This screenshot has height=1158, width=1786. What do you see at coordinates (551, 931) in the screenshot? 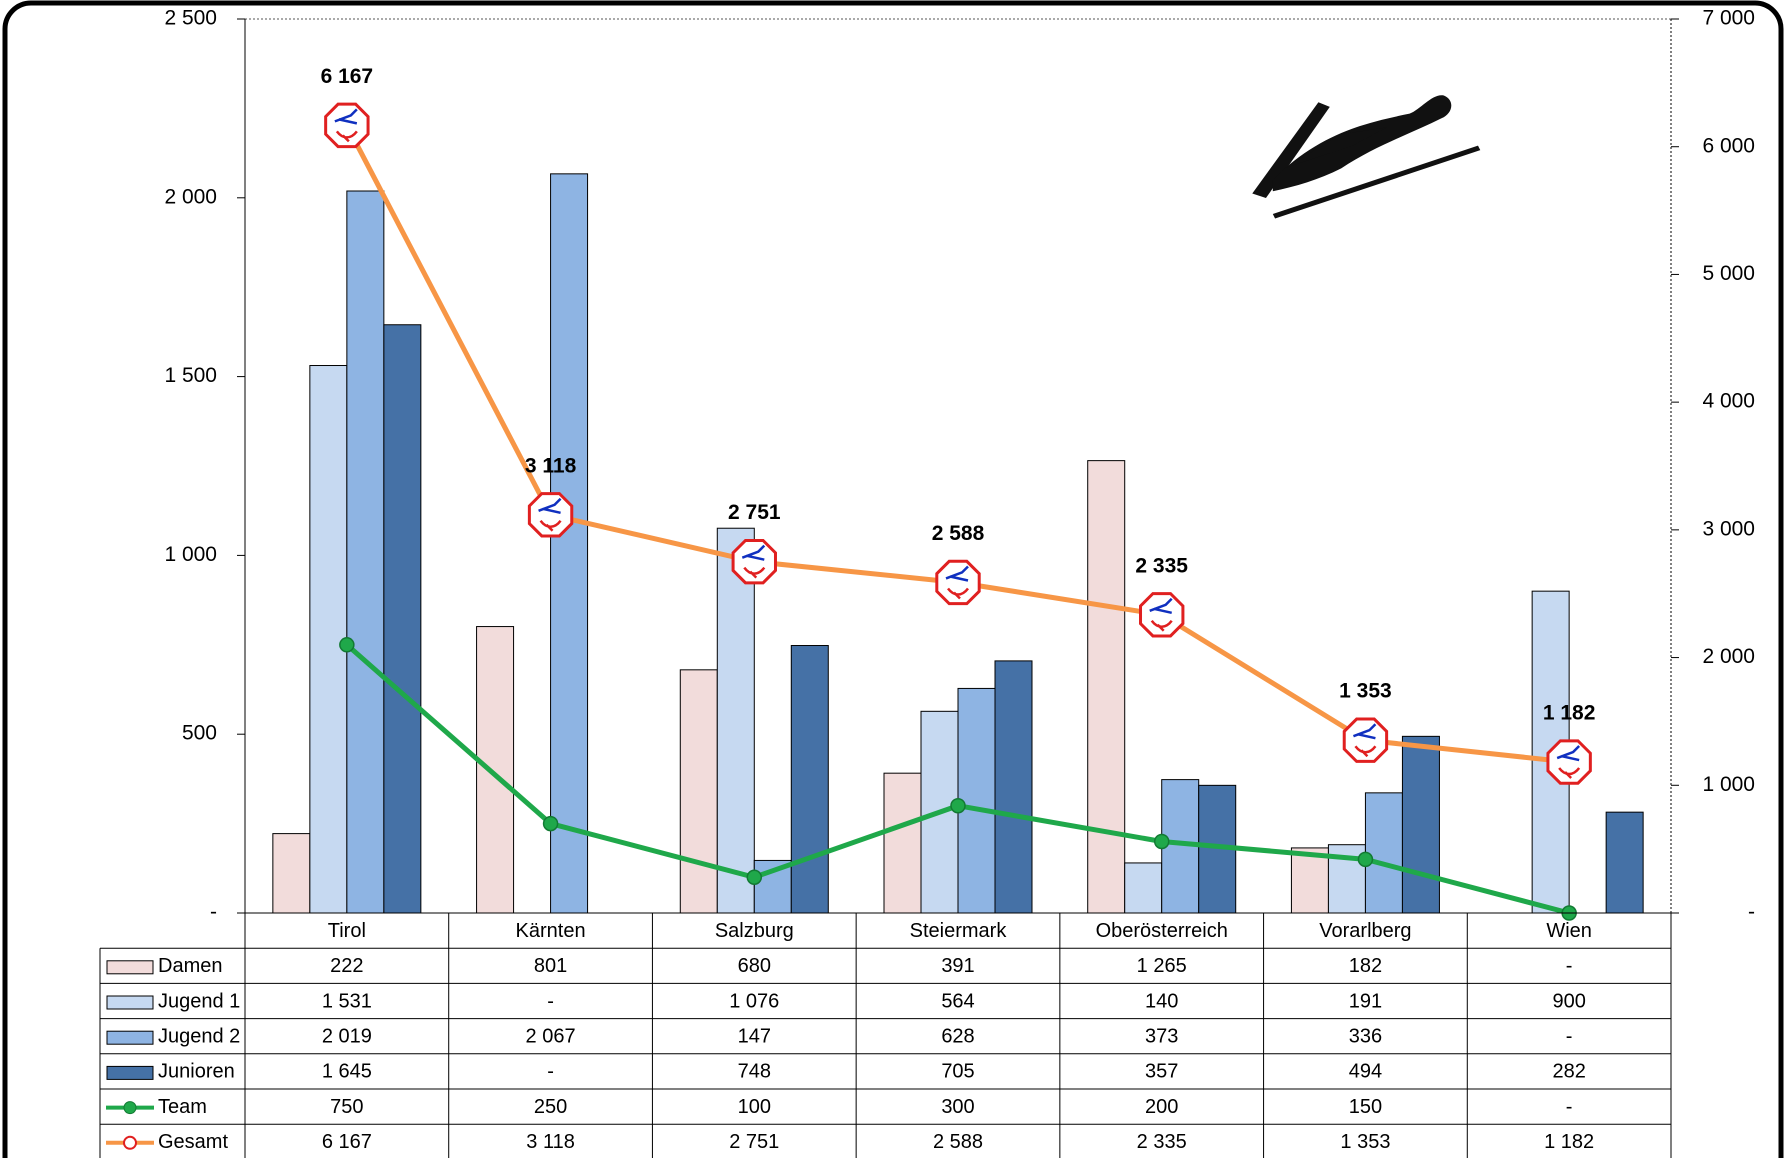
I see `category-label: Kärnten` at bounding box center [551, 931].